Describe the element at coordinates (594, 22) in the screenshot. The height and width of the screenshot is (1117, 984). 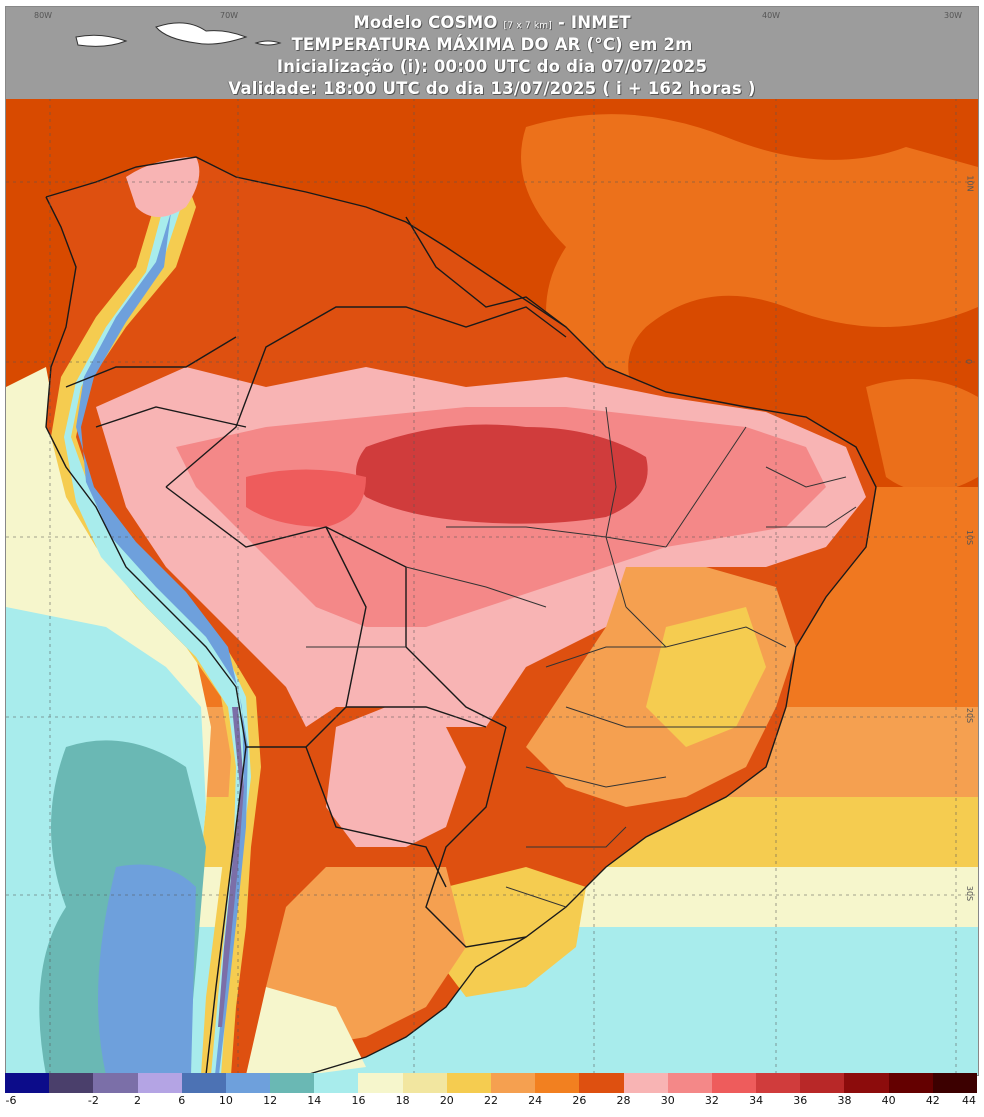
I see `header-source: - INMET` at that location.